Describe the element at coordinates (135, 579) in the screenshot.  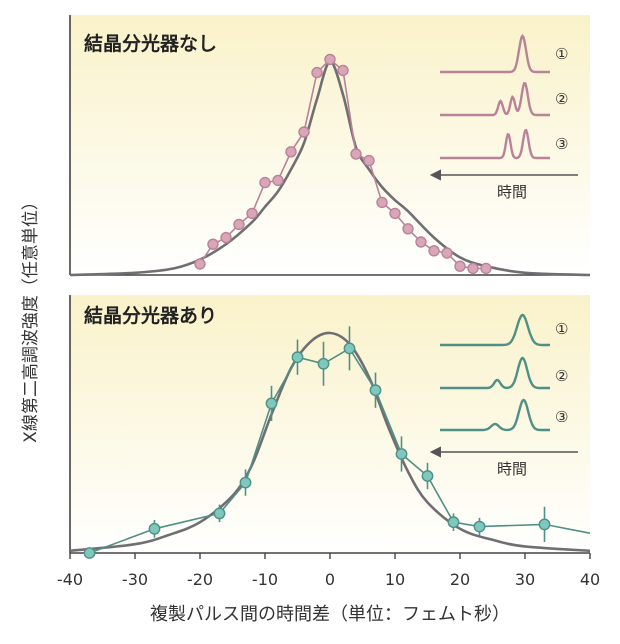
I see `x-tick-label: -30` at that location.